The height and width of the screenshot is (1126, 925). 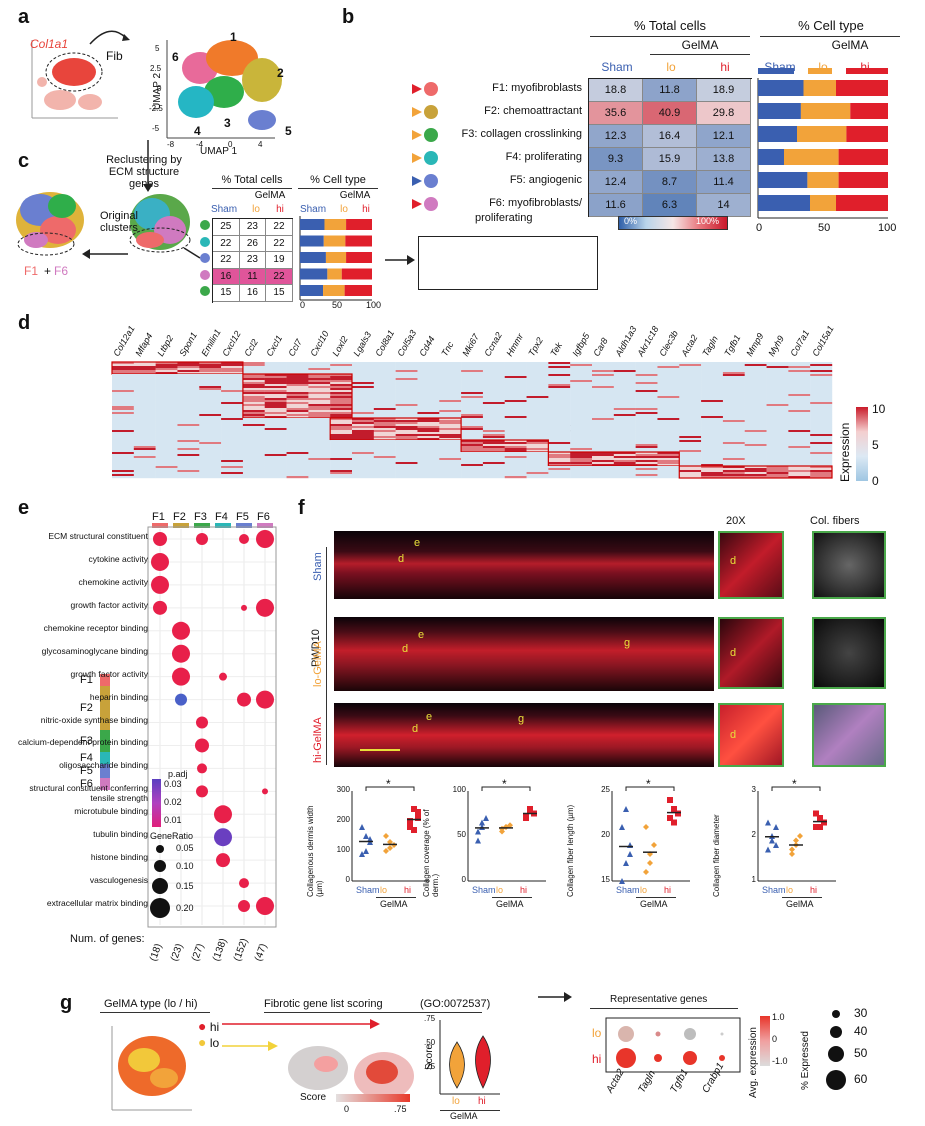 What do you see at coordinates (253, 227) in the screenshot?
I see `c-total-cell: 23` at bounding box center [253, 227].